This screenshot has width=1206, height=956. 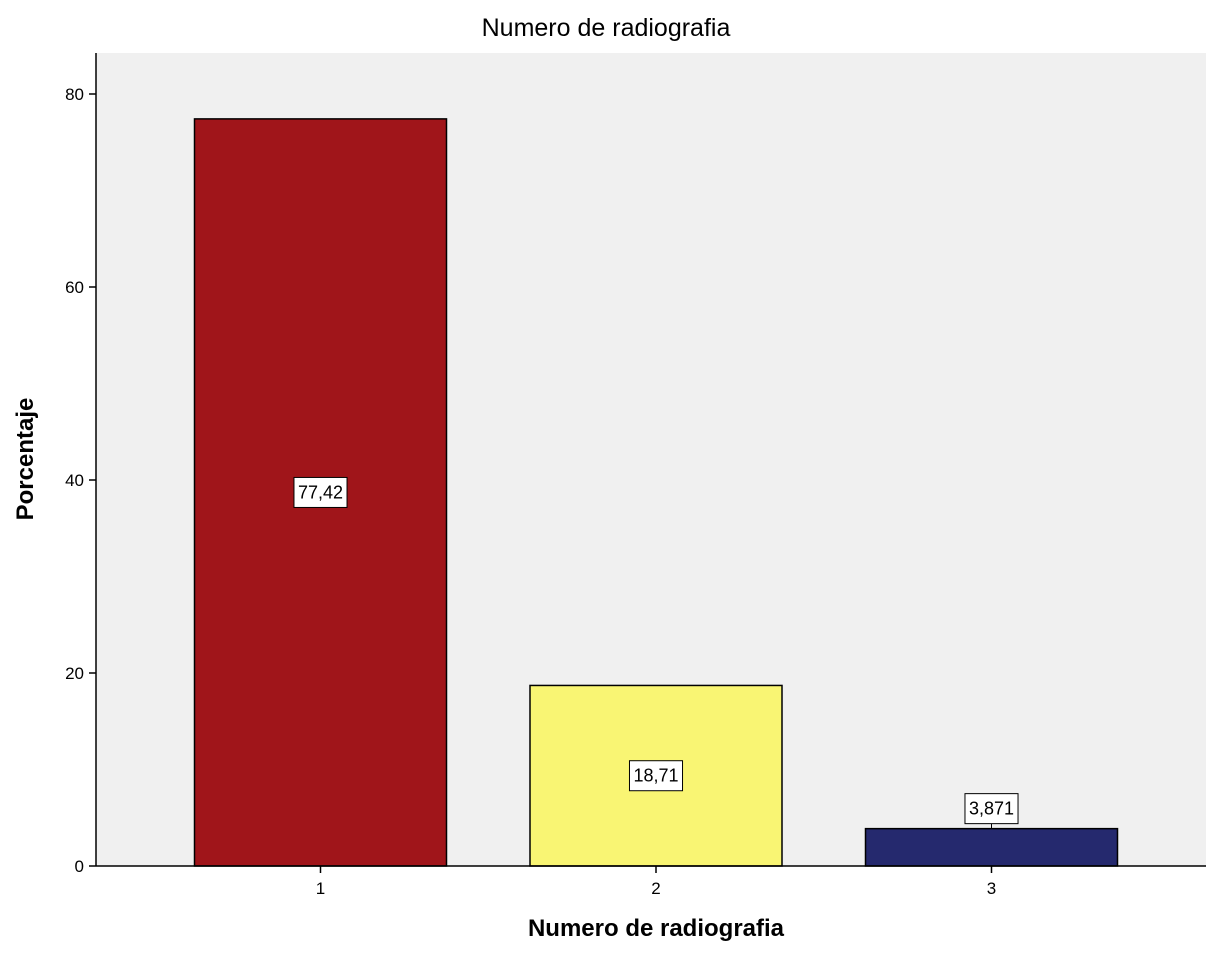 I want to click on data-label-1: 77,42, so click(x=320, y=492).